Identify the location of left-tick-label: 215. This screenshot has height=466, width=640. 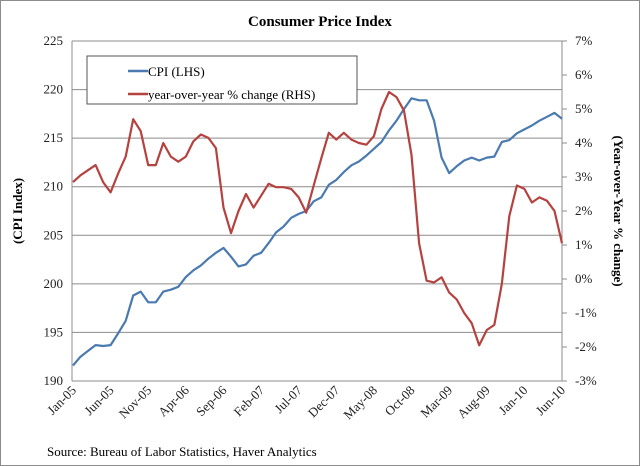
(54, 137).